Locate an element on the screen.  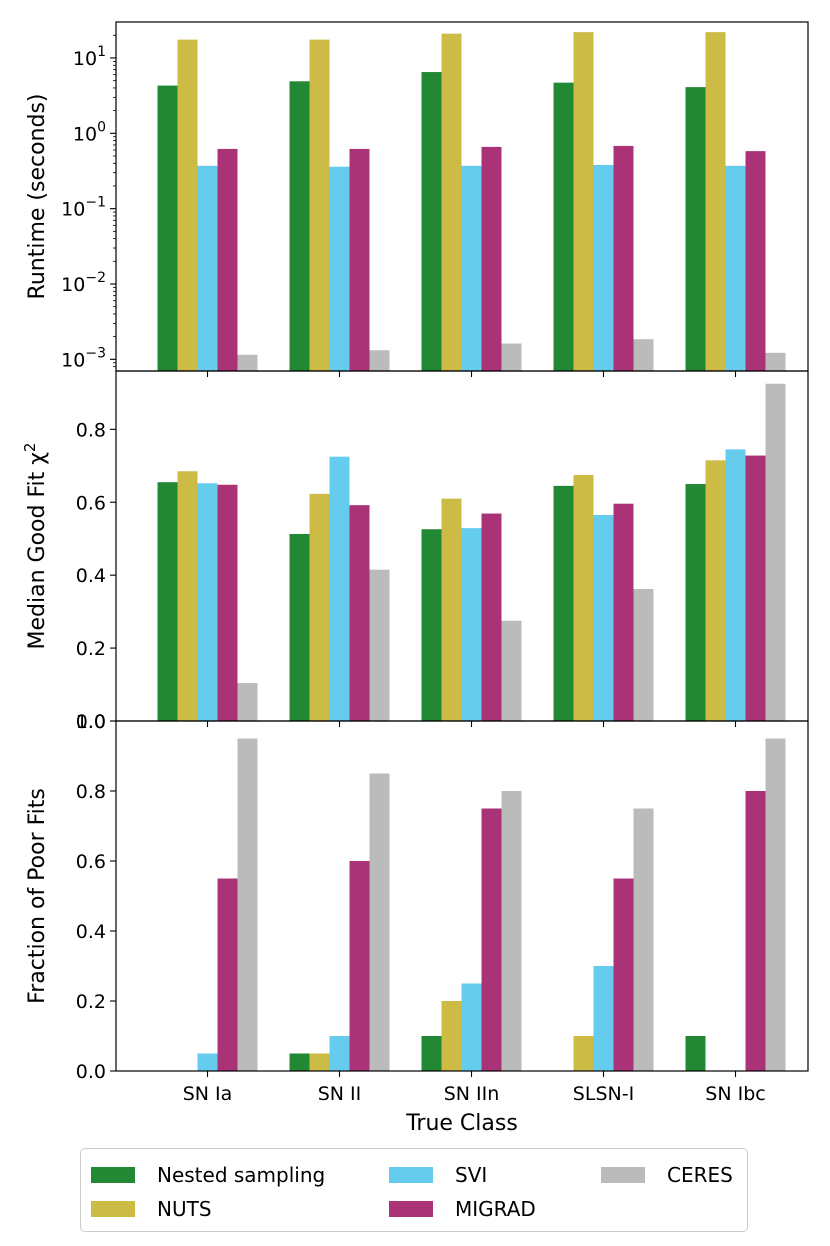
x-tick-label: SN II is located at coordinates (340, 1094).